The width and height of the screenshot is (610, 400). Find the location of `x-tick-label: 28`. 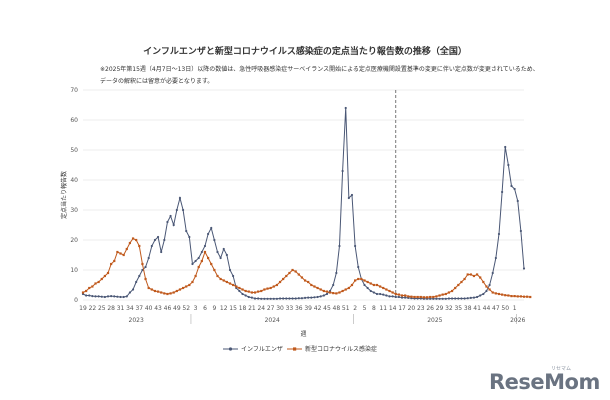

x-tick-label: 28 is located at coordinates (111, 308).